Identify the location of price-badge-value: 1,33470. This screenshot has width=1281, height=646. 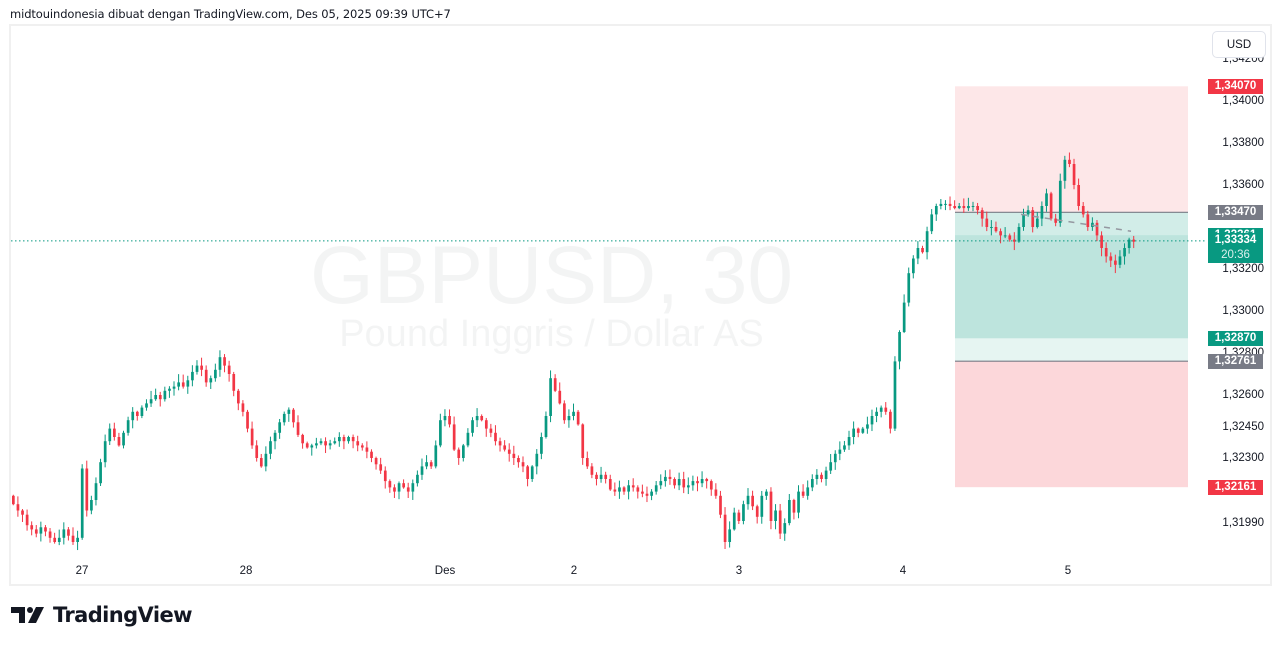
(1235, 211).